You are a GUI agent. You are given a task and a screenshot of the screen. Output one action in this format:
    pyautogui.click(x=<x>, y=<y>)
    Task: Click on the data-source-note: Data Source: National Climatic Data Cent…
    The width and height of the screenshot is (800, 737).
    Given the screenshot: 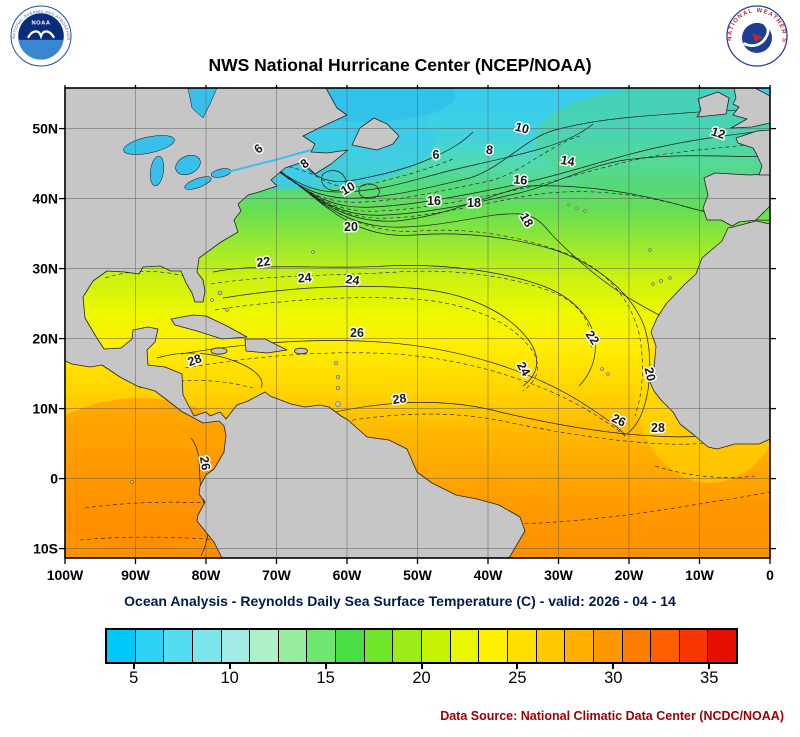 What is the action you would take?
    pyautogui.click(x=612, y=716)
    